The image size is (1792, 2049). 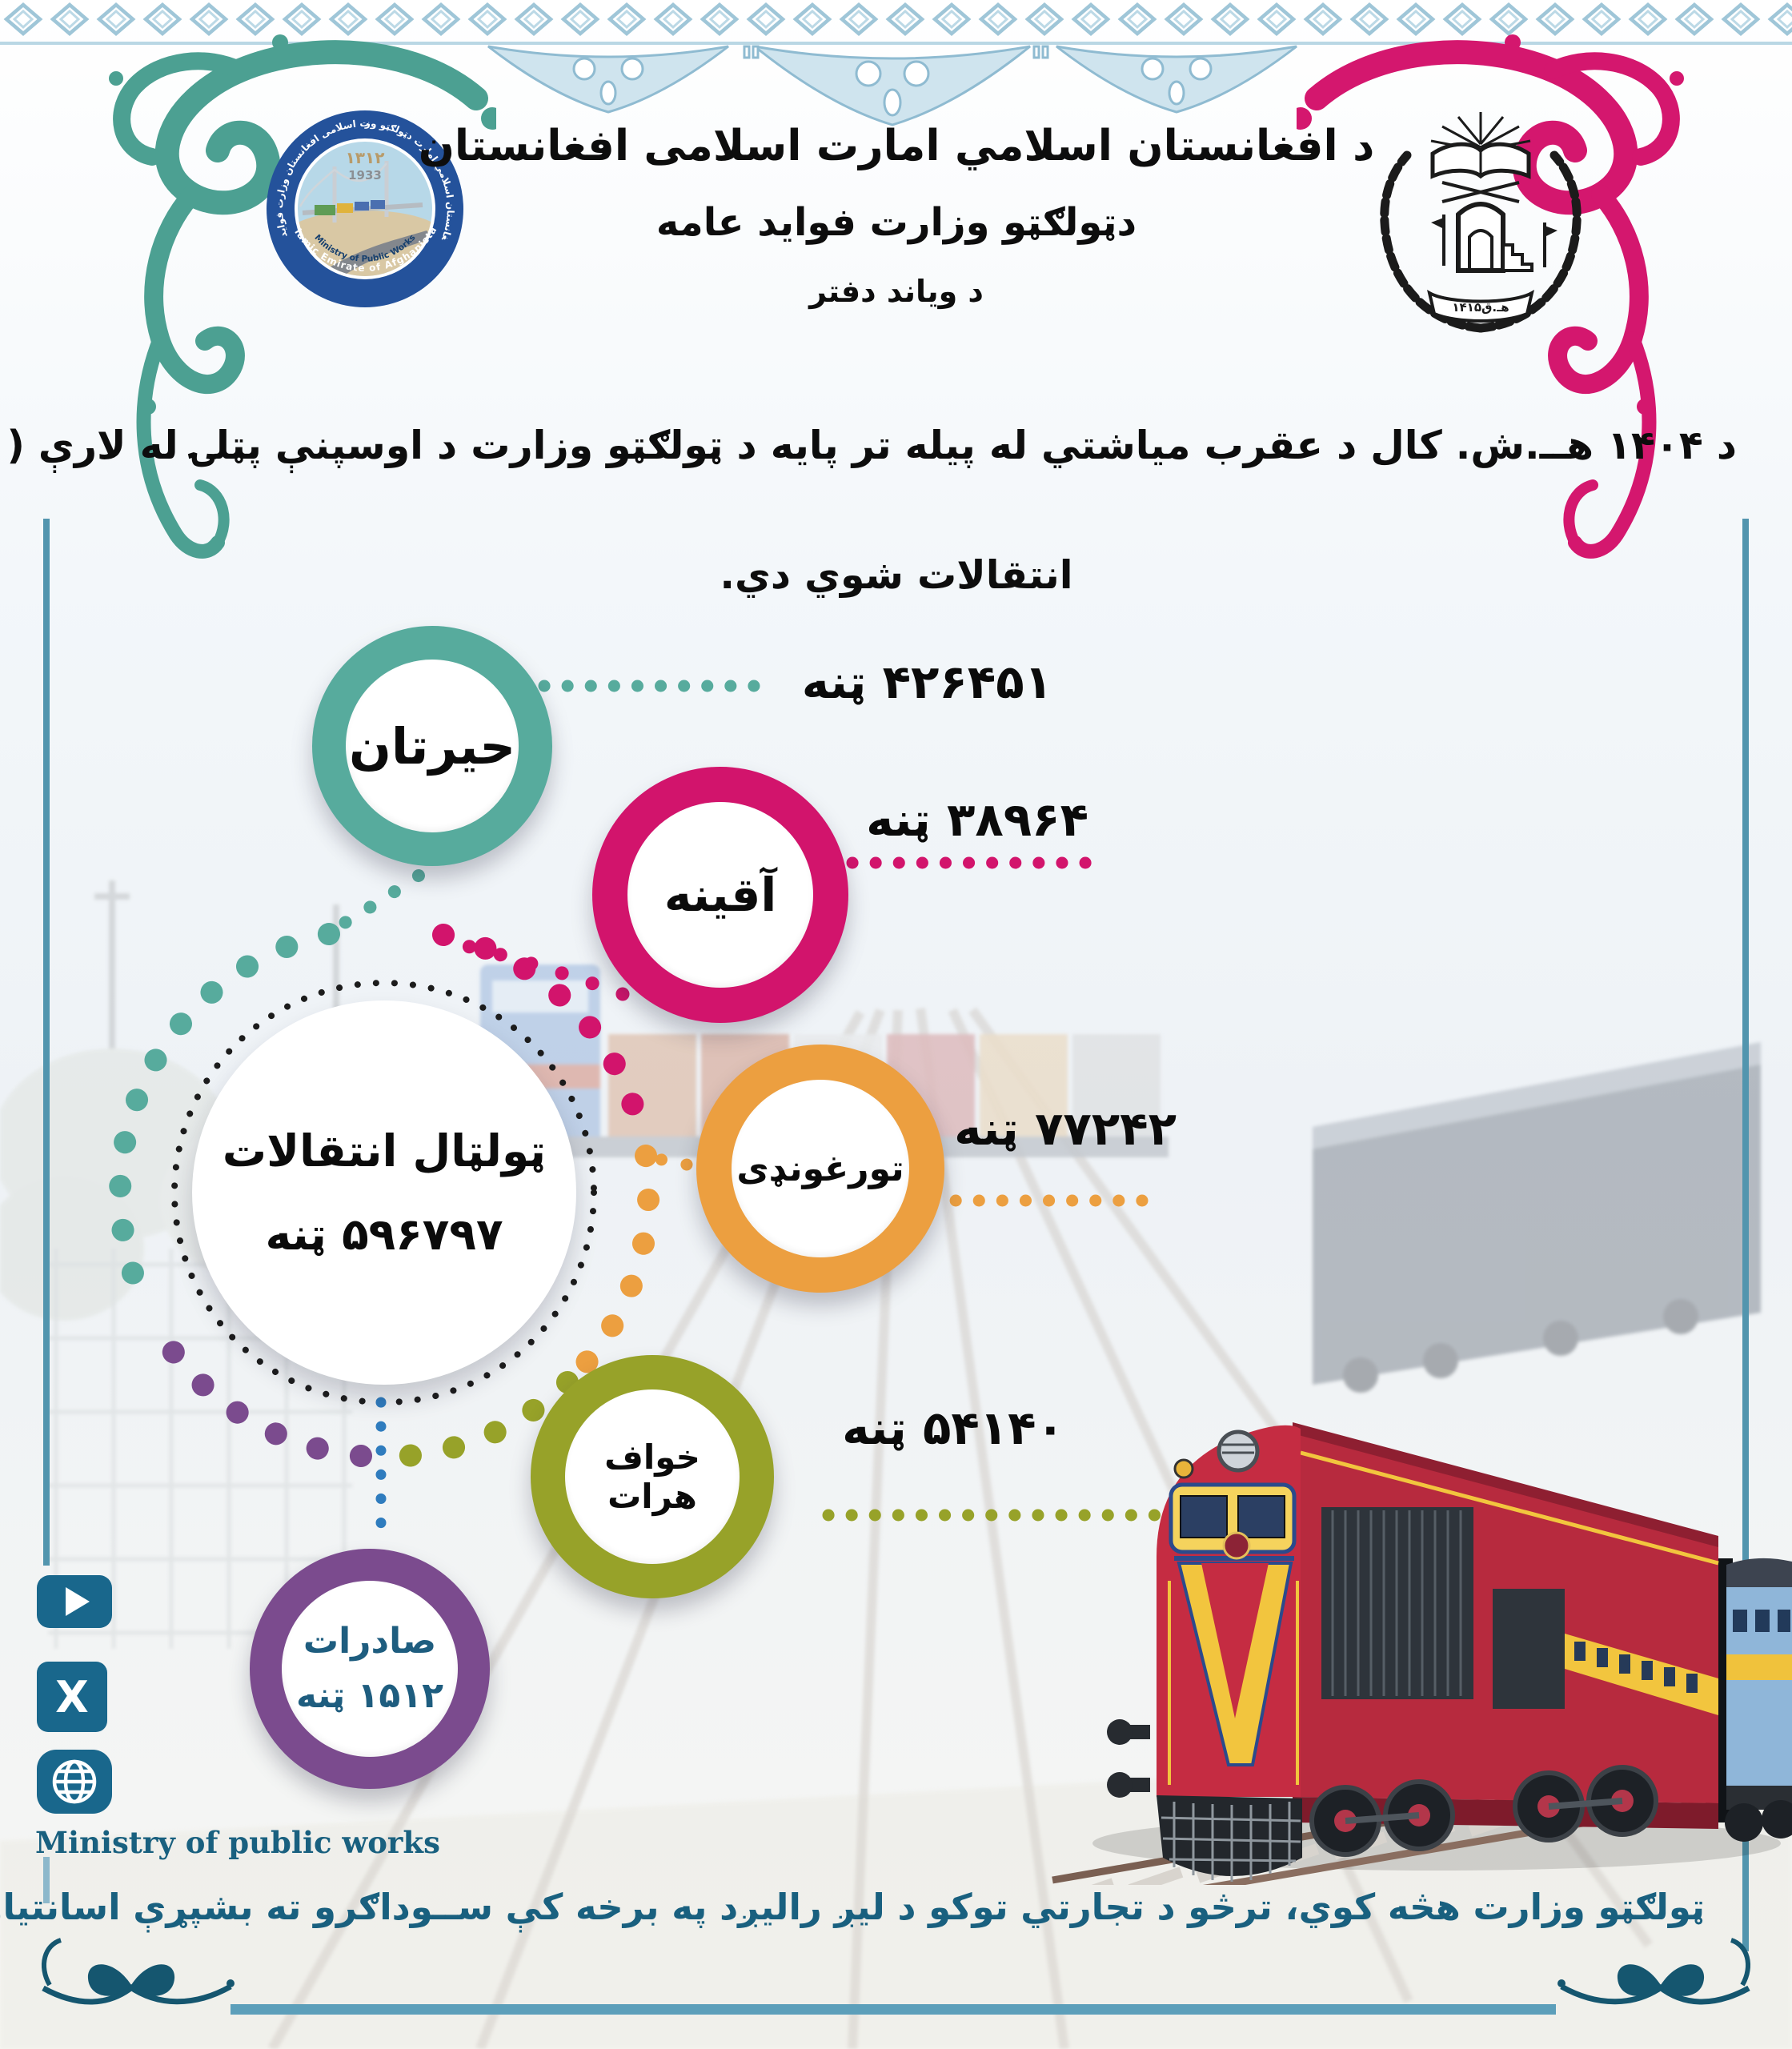 What do you see at coordinates (1229, 1838) in the screenshot?
I see `cowcatcher` at bounding box center [1229, 1838].